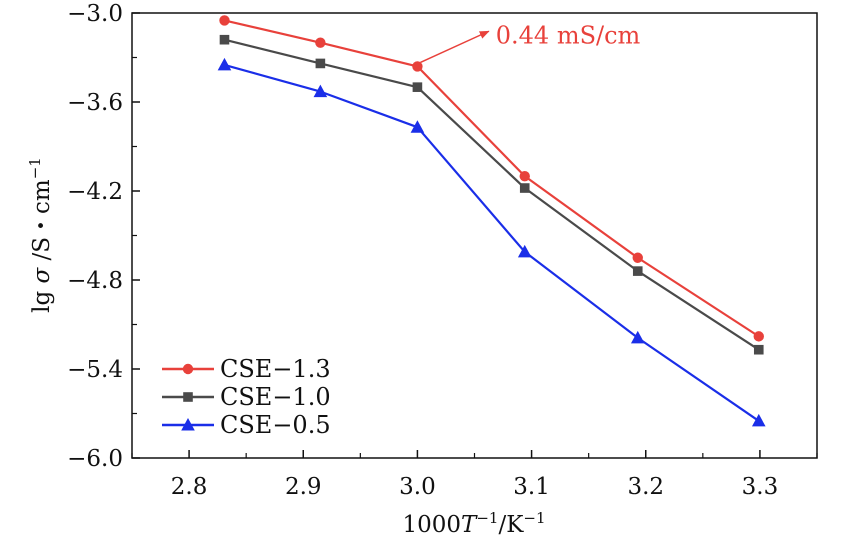  I want to click on y-axis-label-unit: /S・cm, so click(42, 223).